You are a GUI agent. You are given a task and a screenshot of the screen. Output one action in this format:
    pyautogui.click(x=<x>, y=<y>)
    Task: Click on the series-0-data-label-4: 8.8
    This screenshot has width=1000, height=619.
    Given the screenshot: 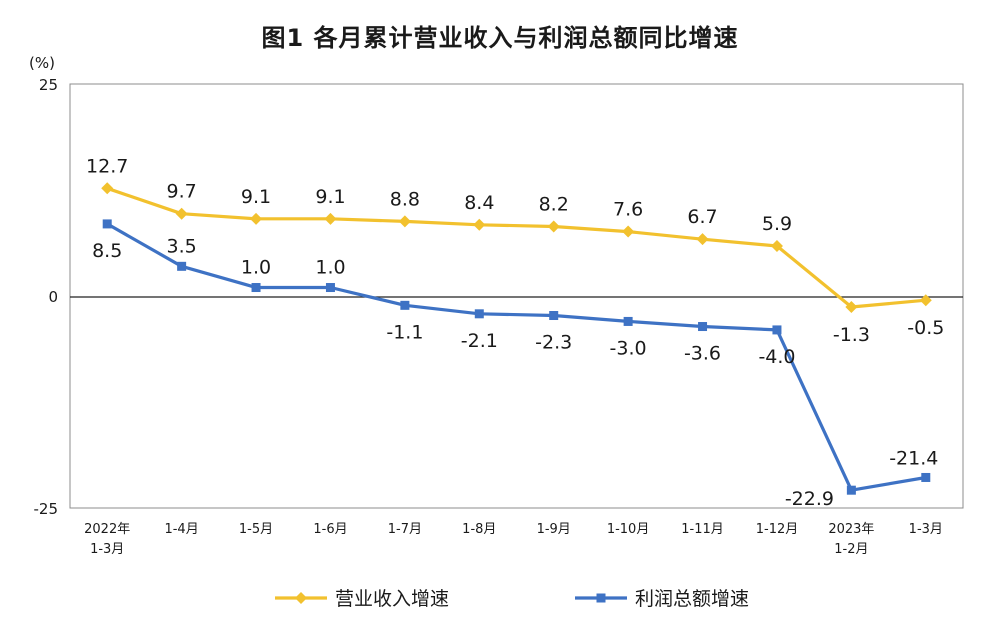 What is the action you would take?
    pyautogui.click(x=405, y=199)
    